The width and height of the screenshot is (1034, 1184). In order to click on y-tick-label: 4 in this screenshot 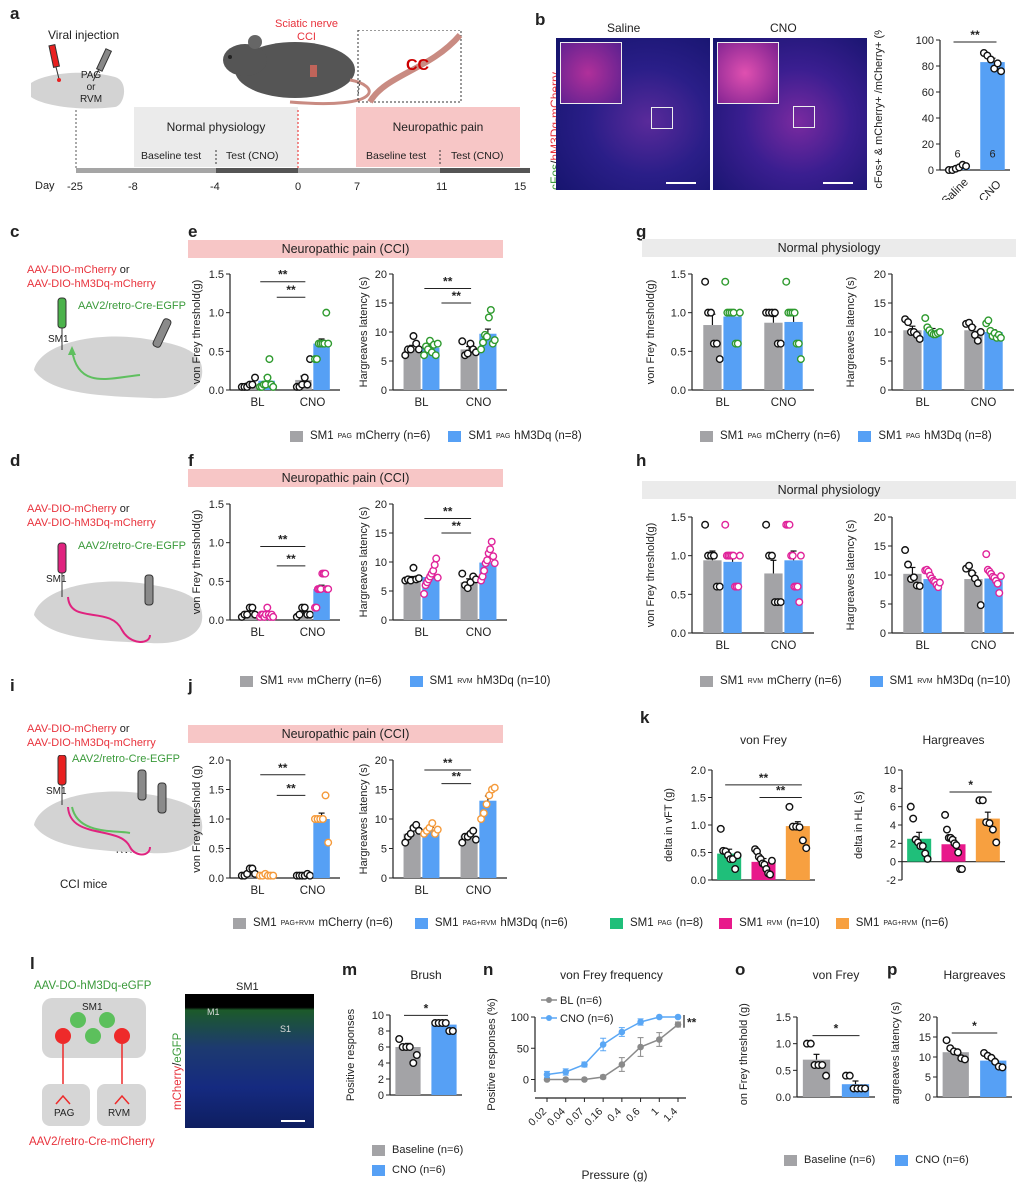, I will do `click(893, 826)`.